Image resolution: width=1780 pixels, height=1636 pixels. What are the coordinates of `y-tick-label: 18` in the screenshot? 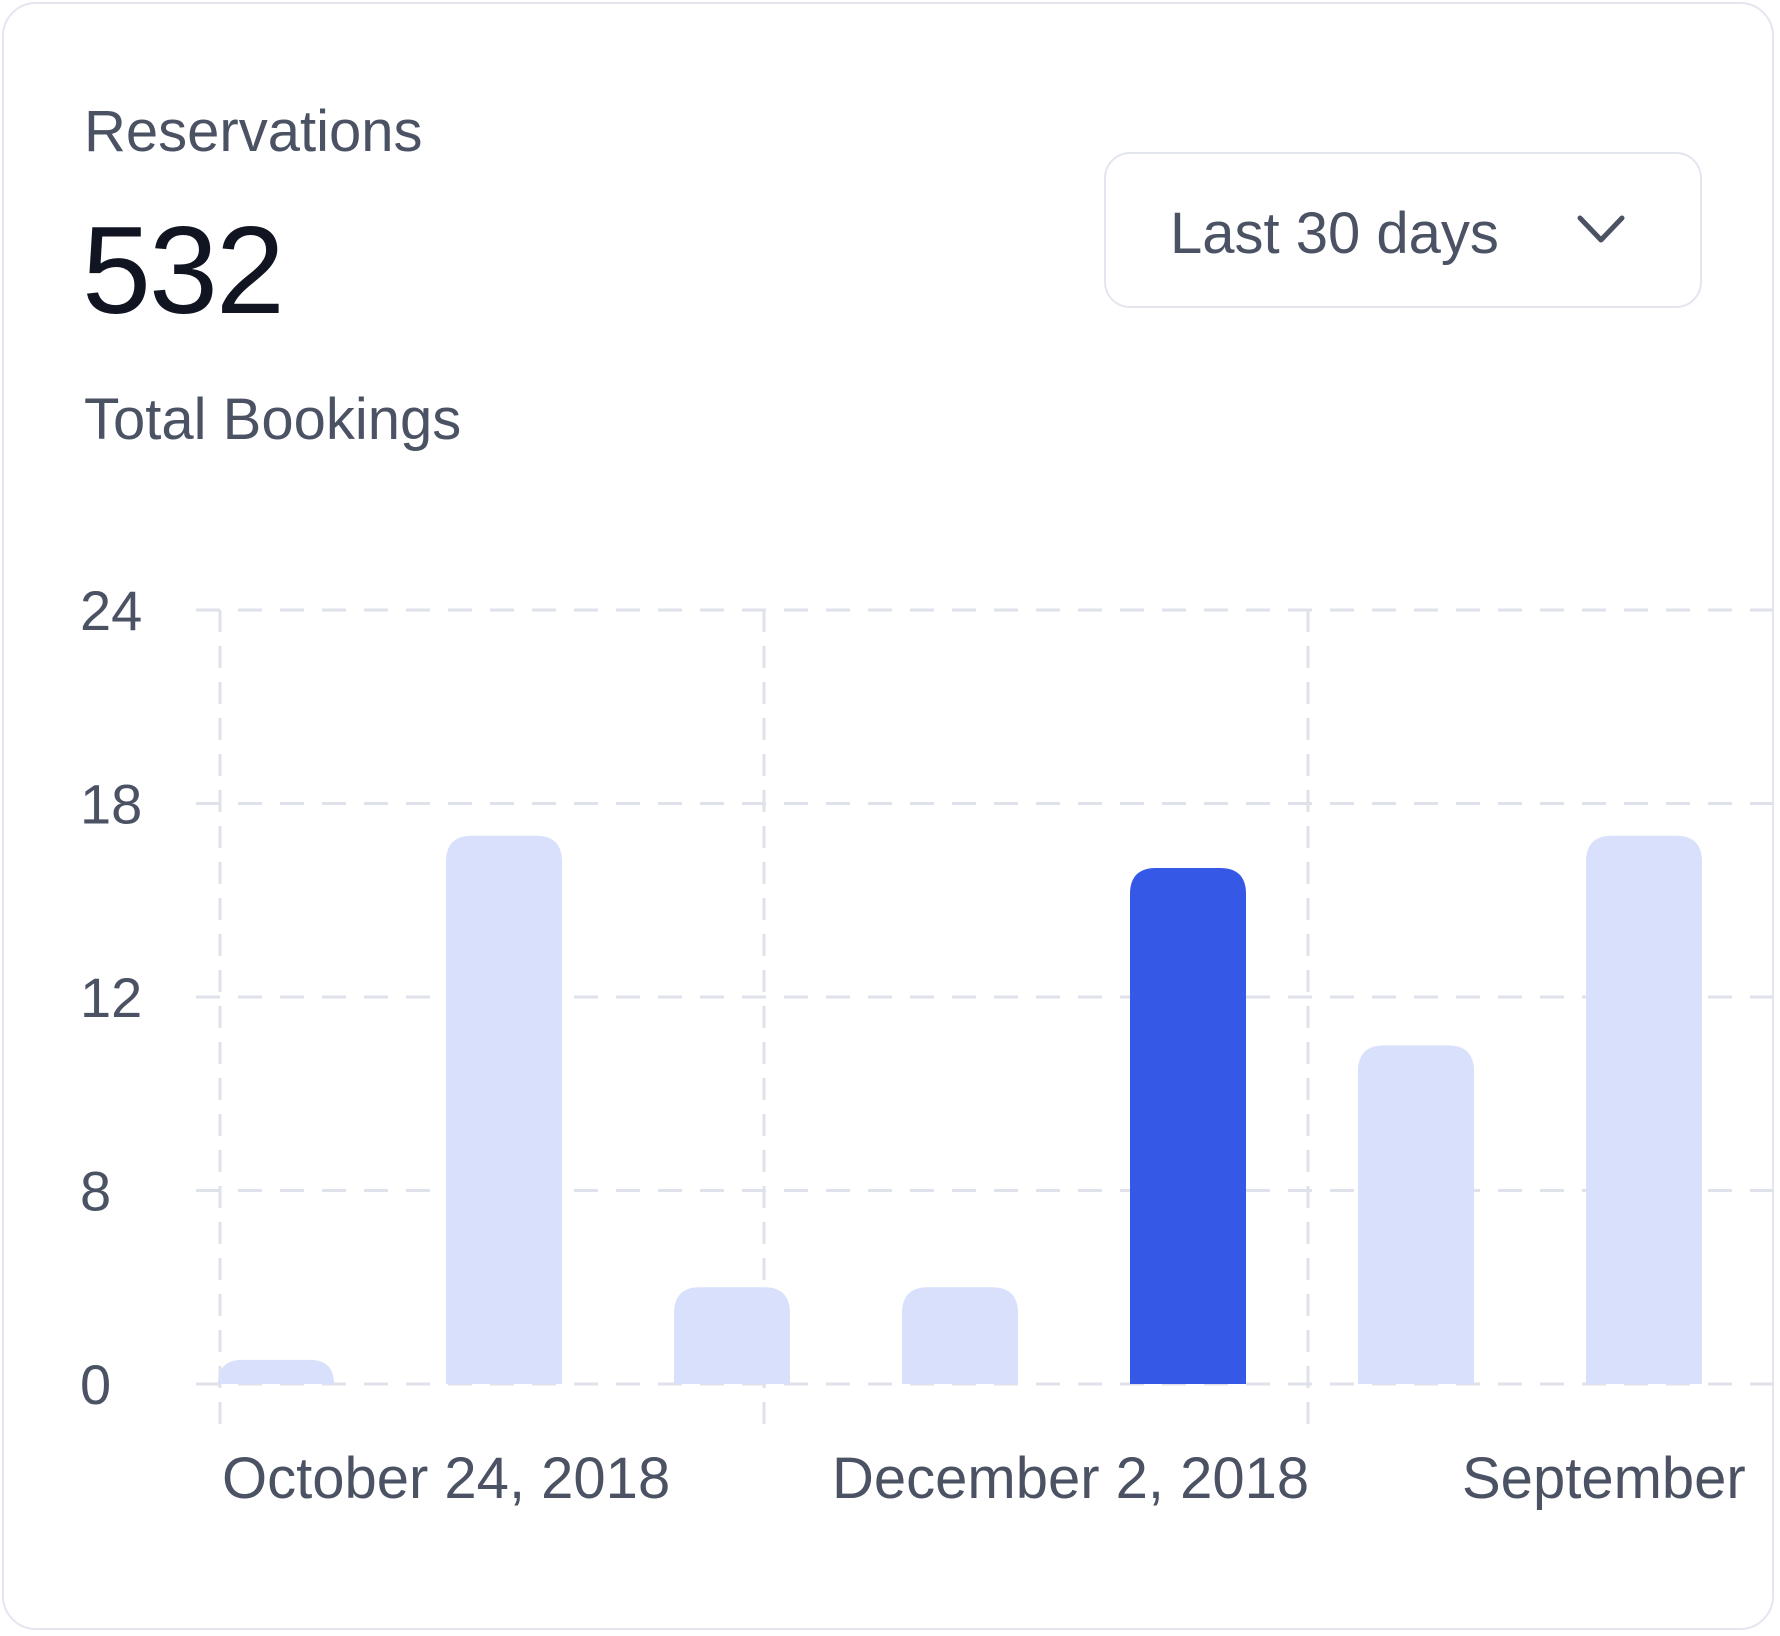 It's located at (111, 804).